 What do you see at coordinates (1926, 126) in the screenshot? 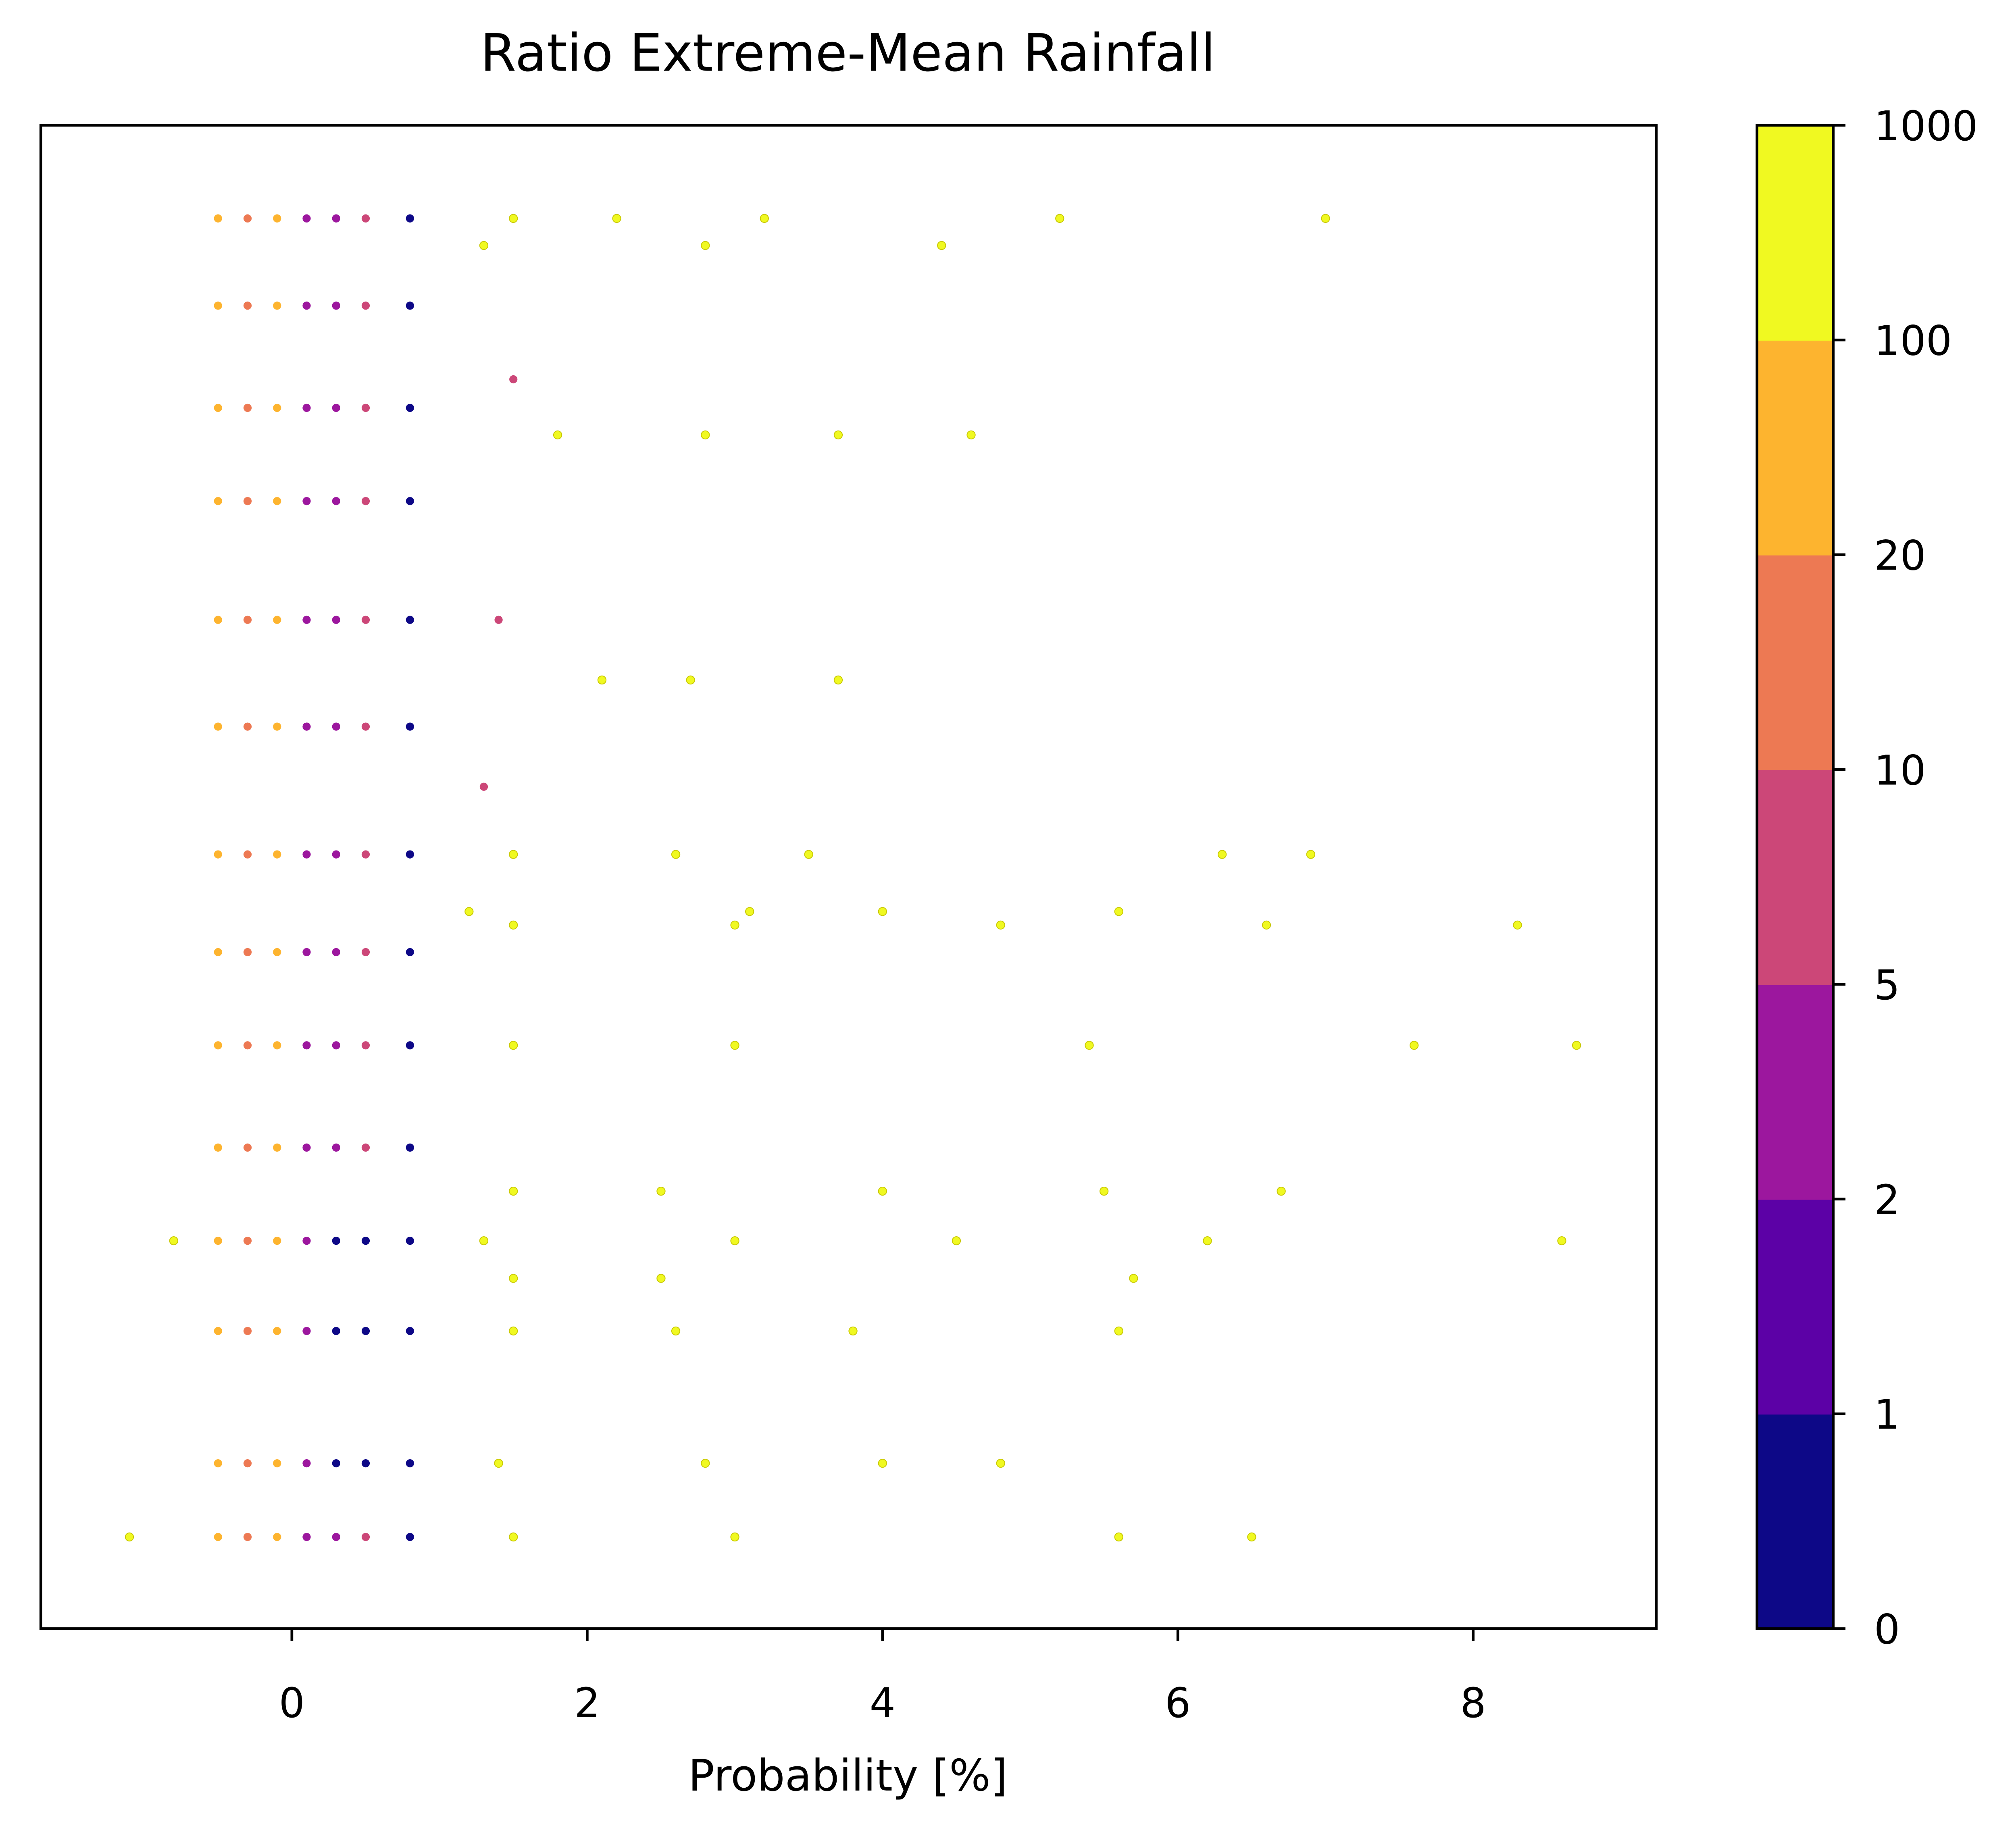
I see `colorbar-tick-label: 1000` at bounding box center [1926, 126].